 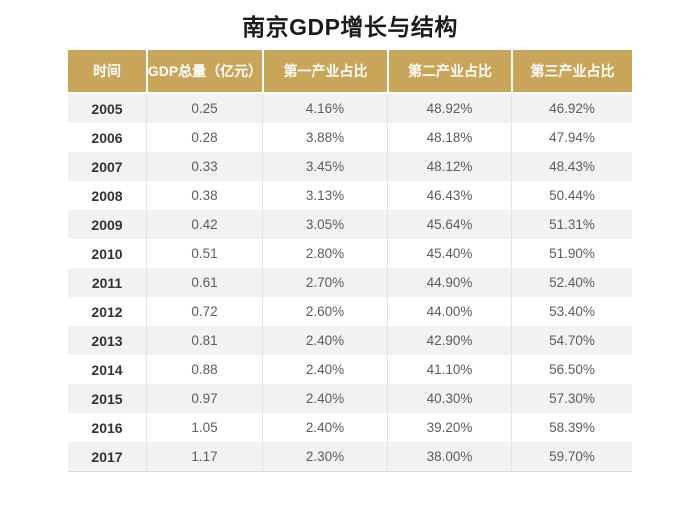 I want to click on year-cell: 2005, so click(x=107, y=108).